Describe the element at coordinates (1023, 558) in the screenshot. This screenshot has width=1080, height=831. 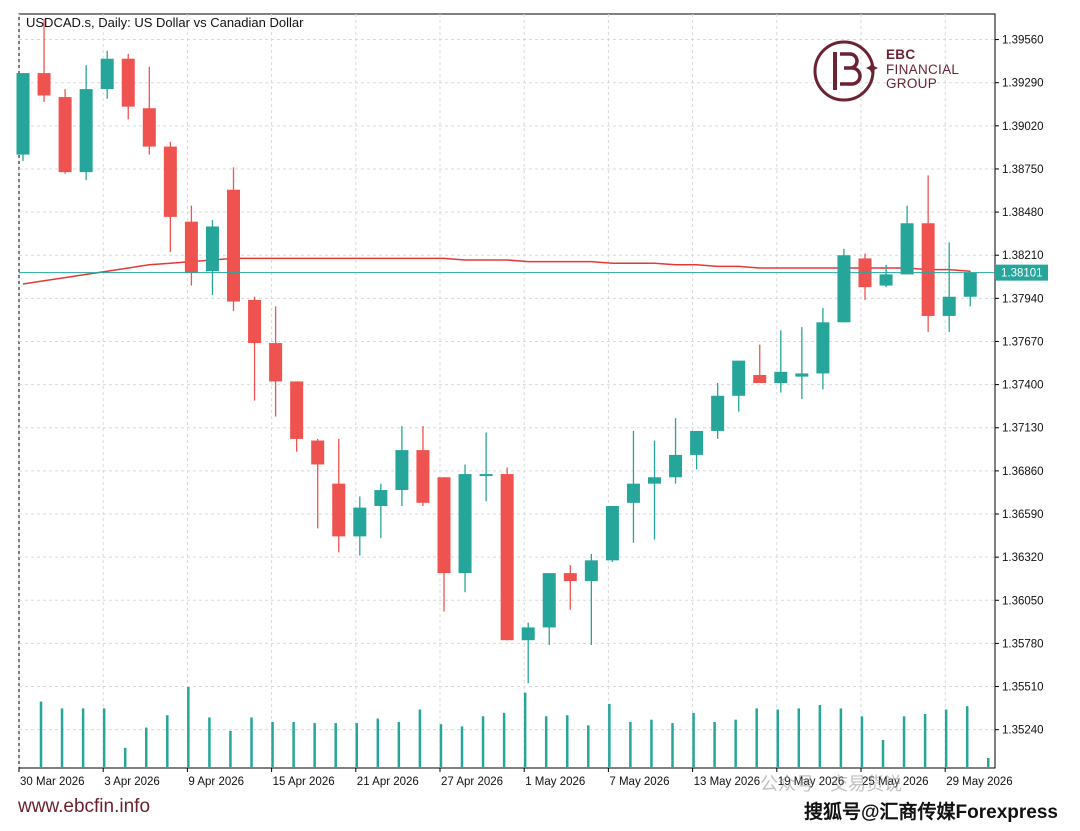
I see `y-tick-label: 1.36320` at that location.